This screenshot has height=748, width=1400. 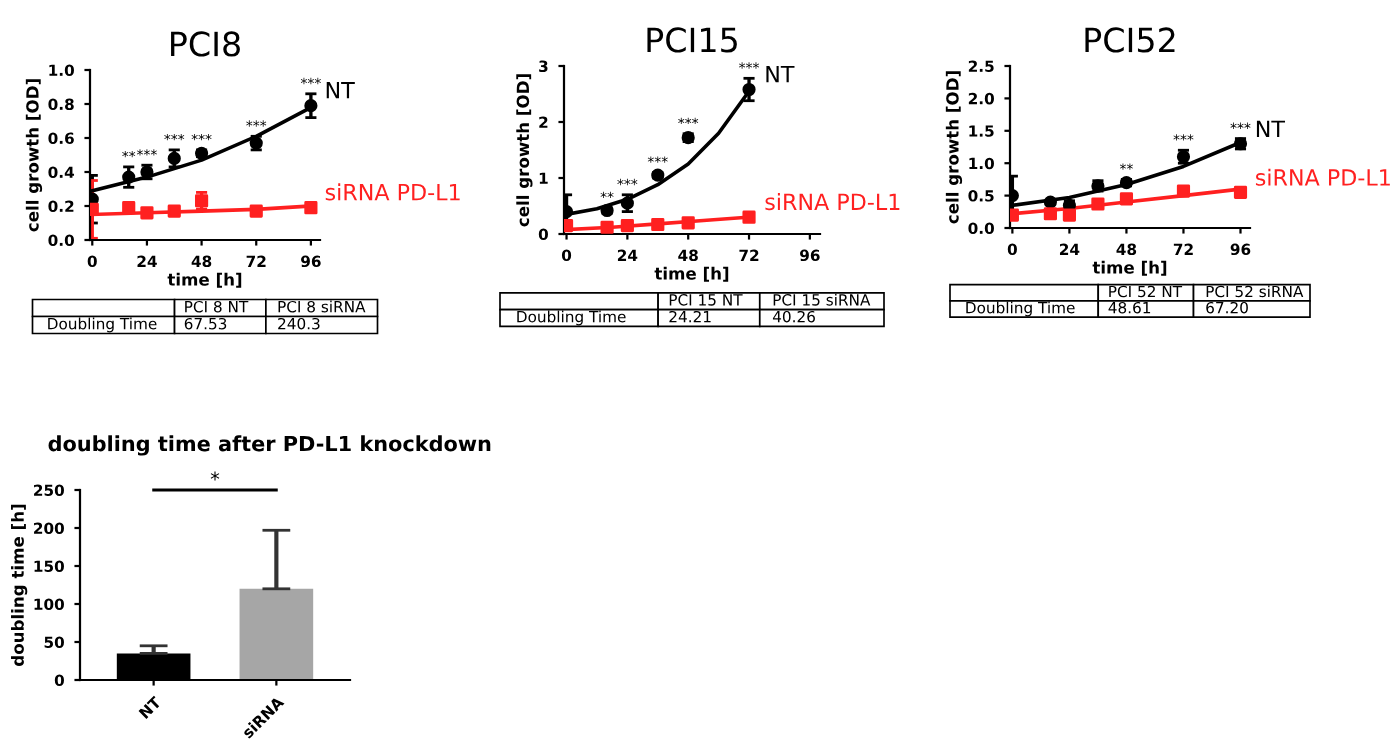 What do you see at coordinates (19, 585) in the screenshot?
I see `y-axis-title: doubling time [h]` at bounding box center [19, 585].